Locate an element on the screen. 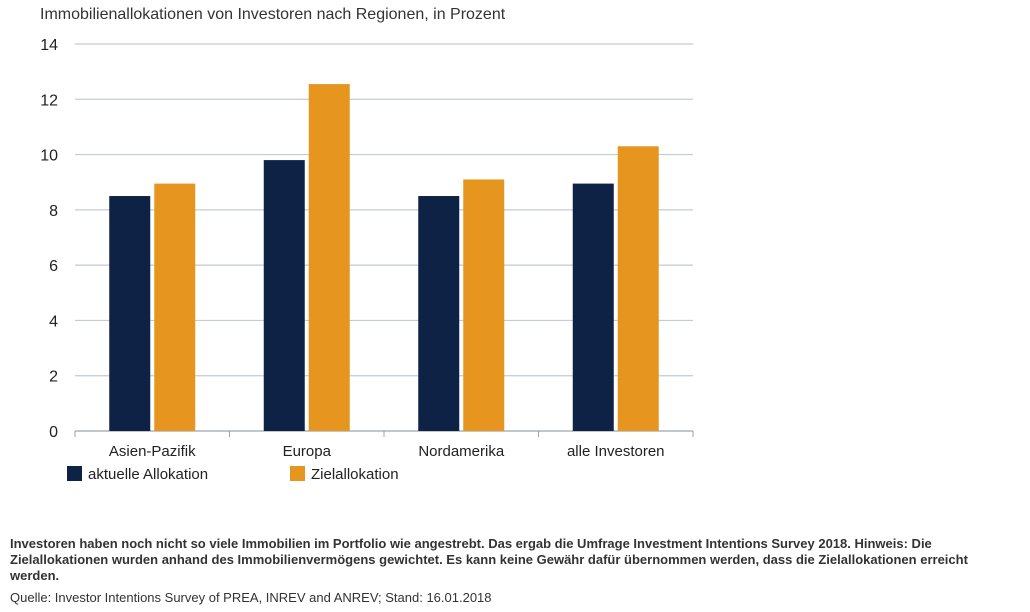  y-tick-label: 14 is located at coordinates (49, 45).